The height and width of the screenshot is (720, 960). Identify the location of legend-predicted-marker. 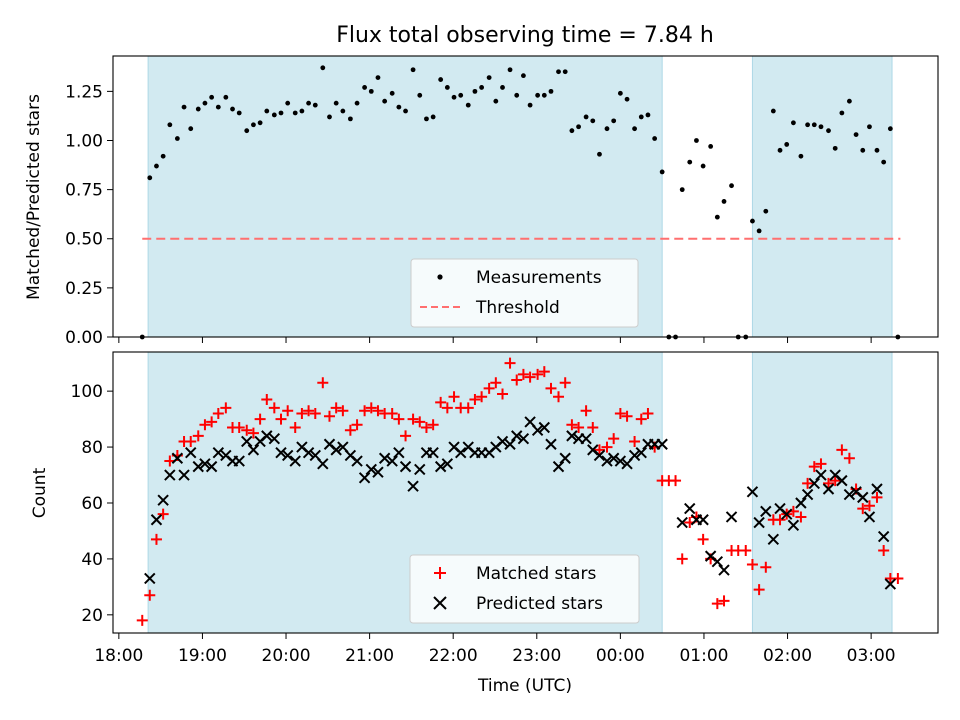
(440, 603).